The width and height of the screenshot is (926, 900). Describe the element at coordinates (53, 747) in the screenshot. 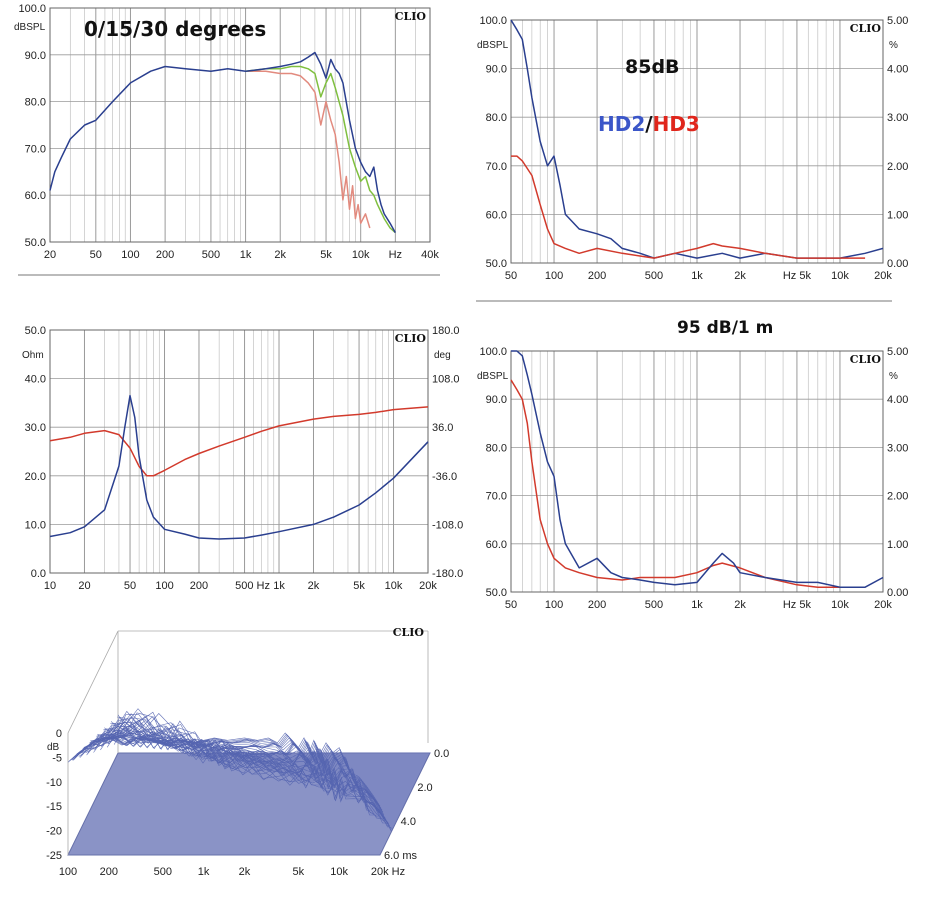

I see `y-unit-label: dB` at that location.